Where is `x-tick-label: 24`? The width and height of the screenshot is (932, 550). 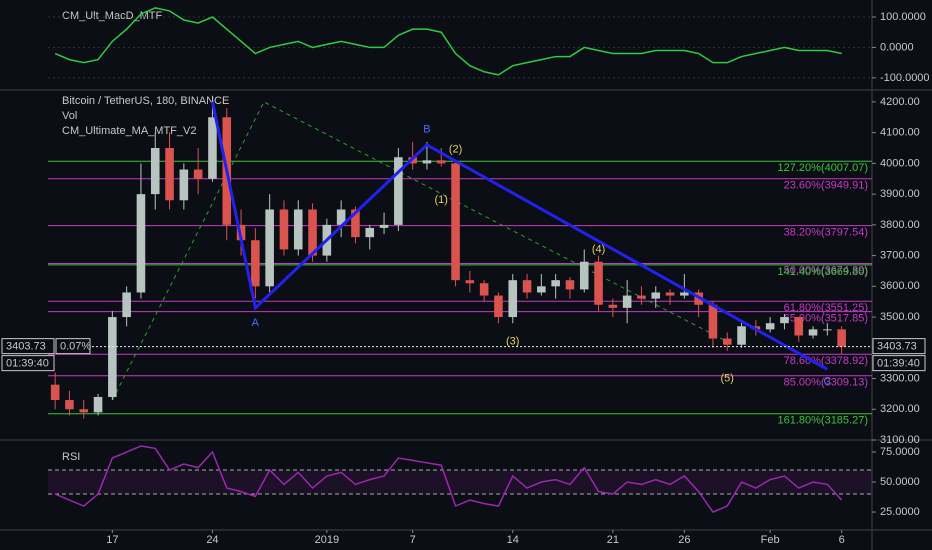
x-tick-label: 24 is located at coordinates (212, 540).